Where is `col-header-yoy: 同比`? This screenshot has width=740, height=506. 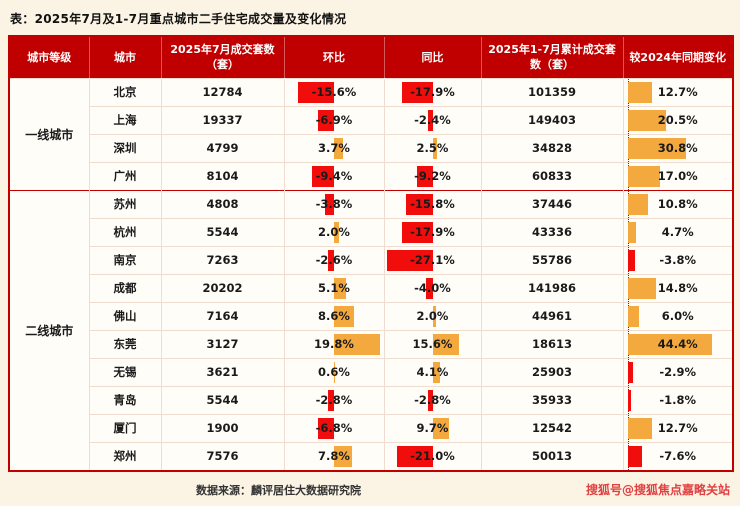
col-header-yoy: 同比 is located at coordinates (432, 57).